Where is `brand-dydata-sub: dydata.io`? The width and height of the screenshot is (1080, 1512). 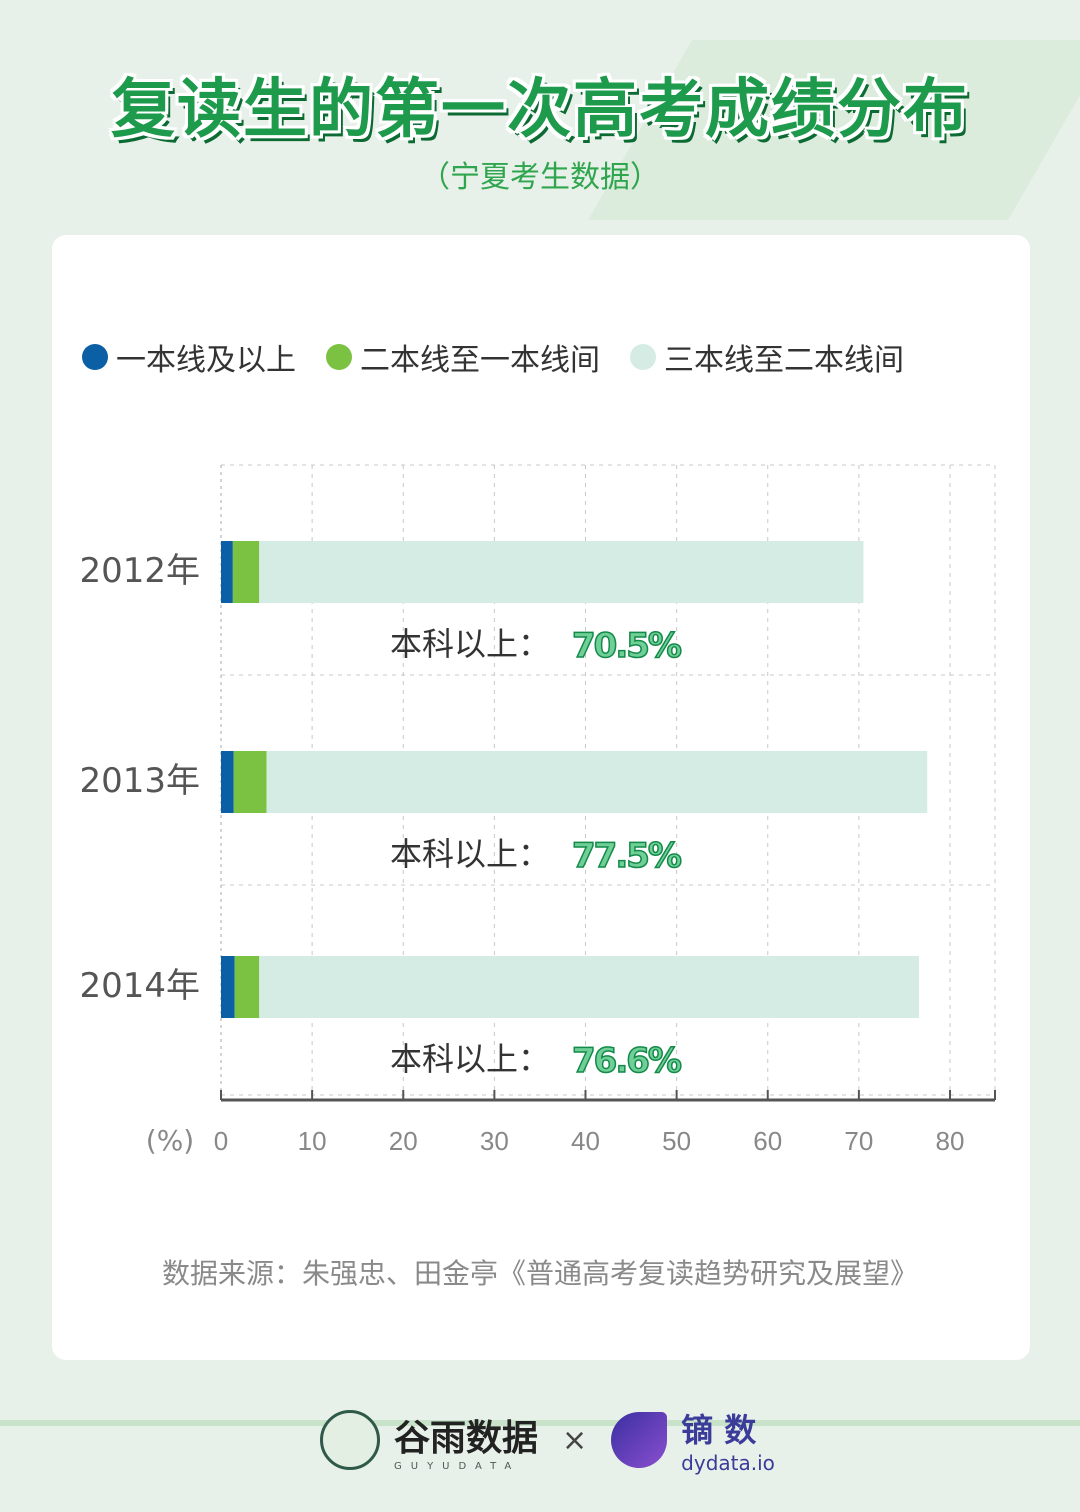
brand-dydata-sub: dydata.io is located at coordinates (728, 1463).